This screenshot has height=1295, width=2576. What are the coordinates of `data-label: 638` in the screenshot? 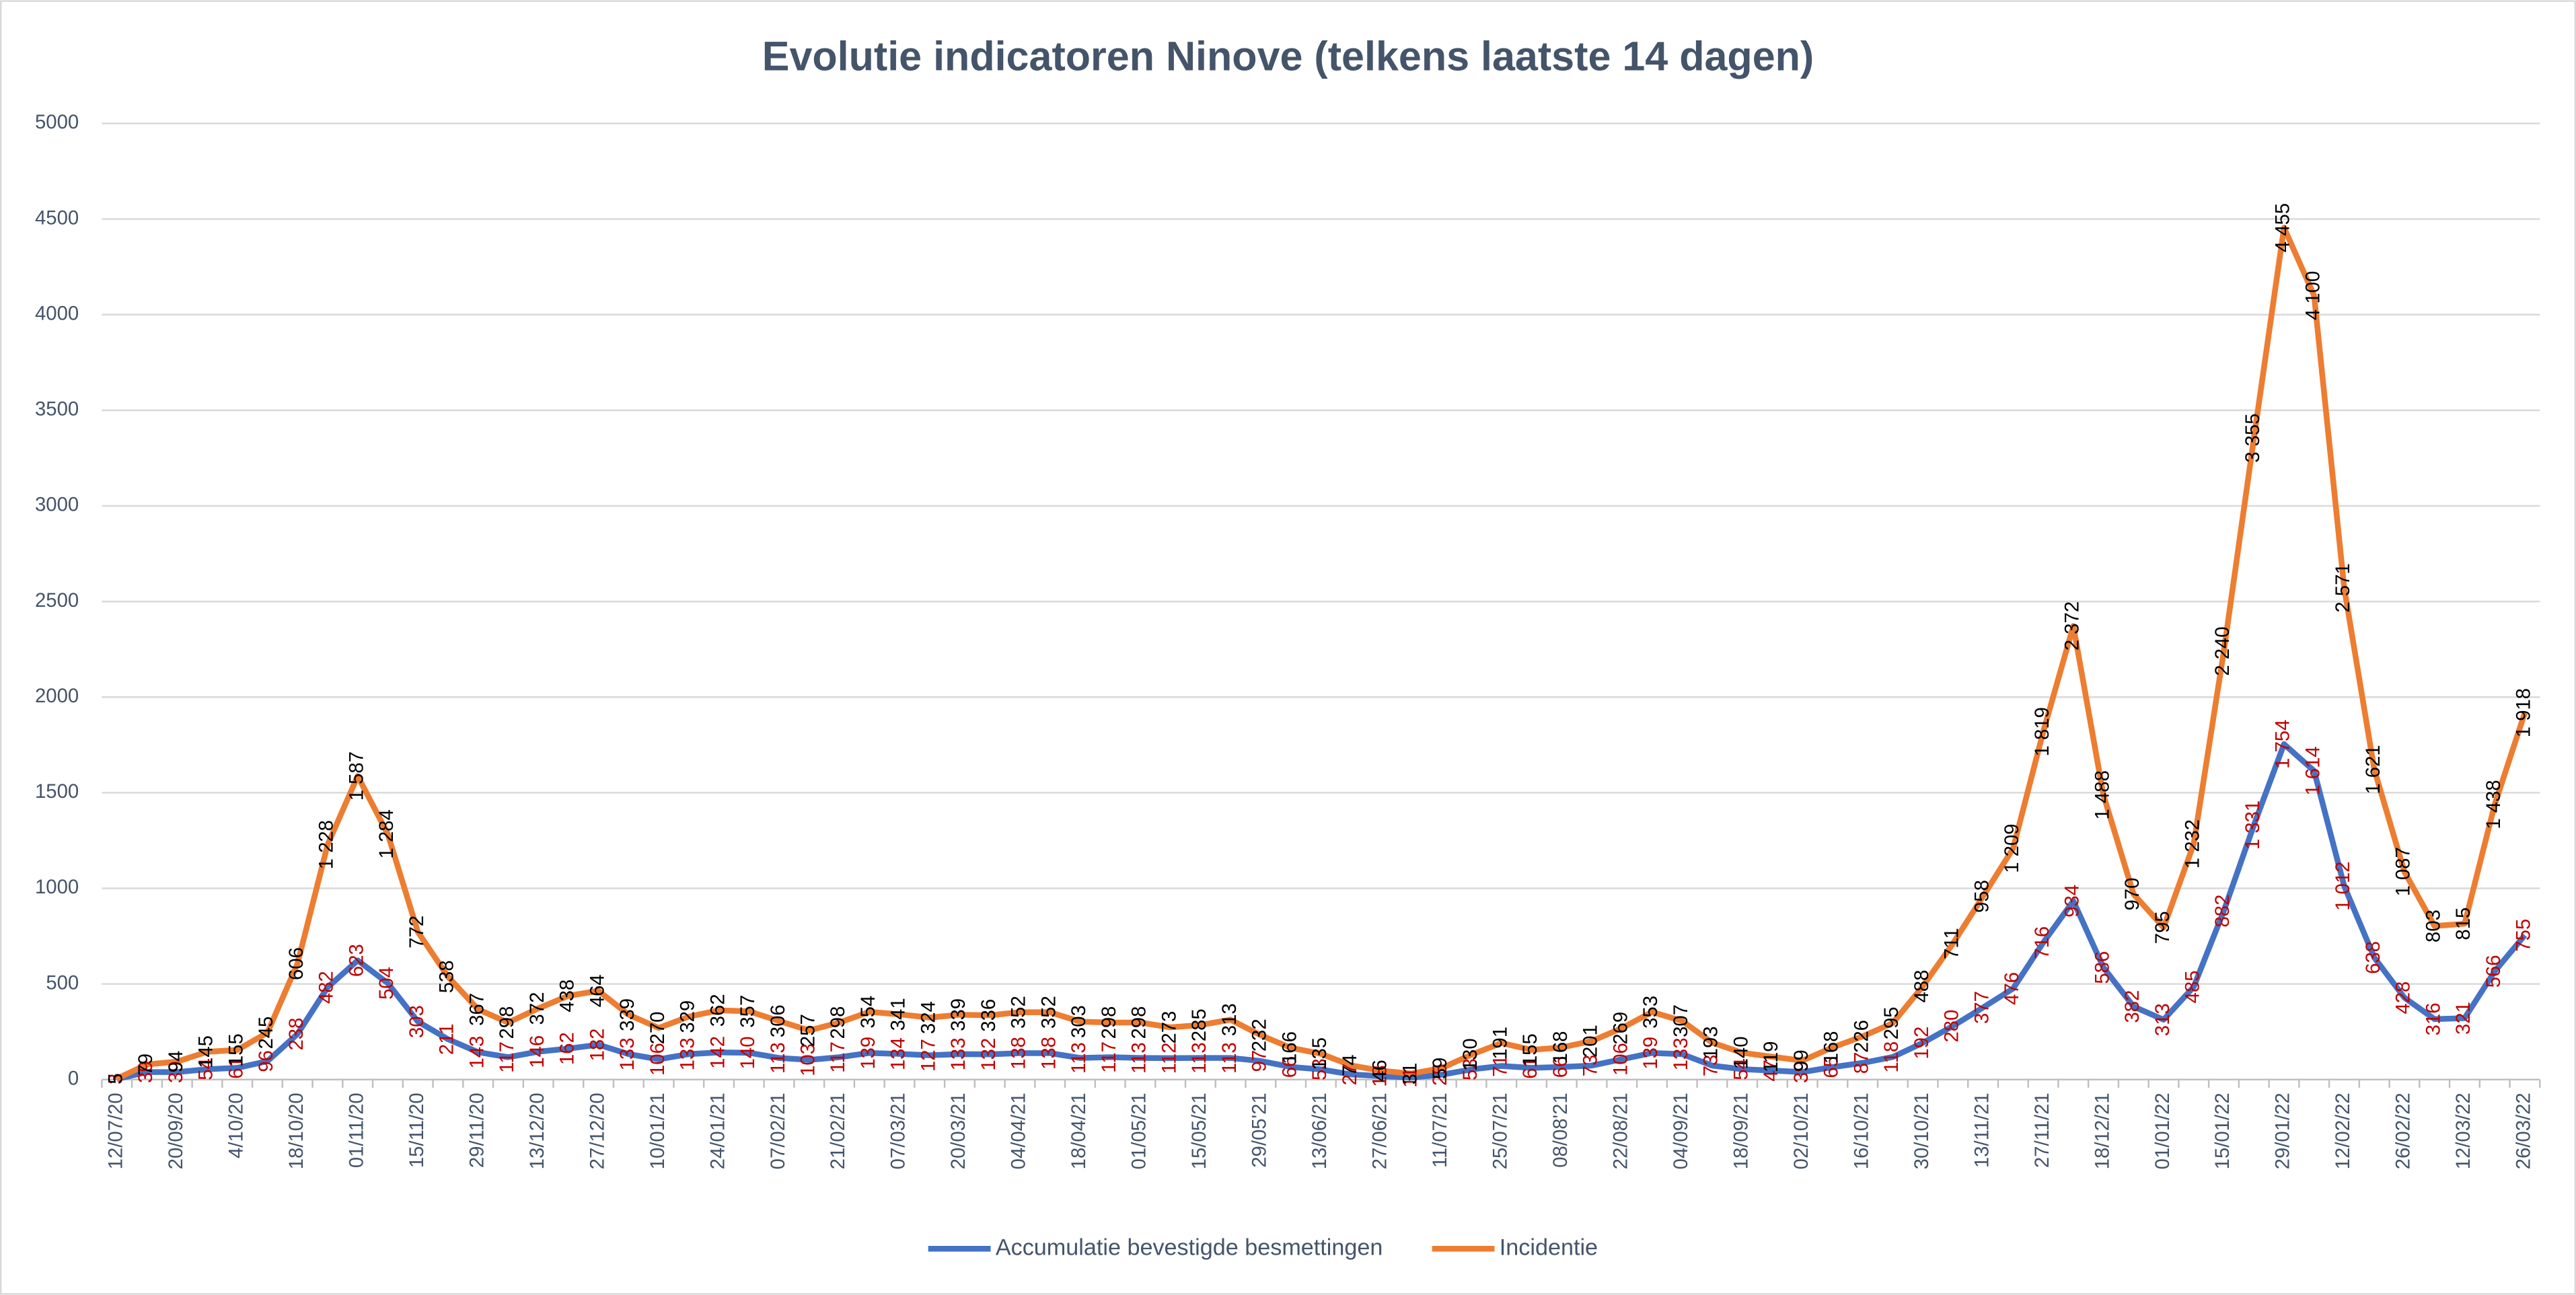 It's located at (2373, 957).